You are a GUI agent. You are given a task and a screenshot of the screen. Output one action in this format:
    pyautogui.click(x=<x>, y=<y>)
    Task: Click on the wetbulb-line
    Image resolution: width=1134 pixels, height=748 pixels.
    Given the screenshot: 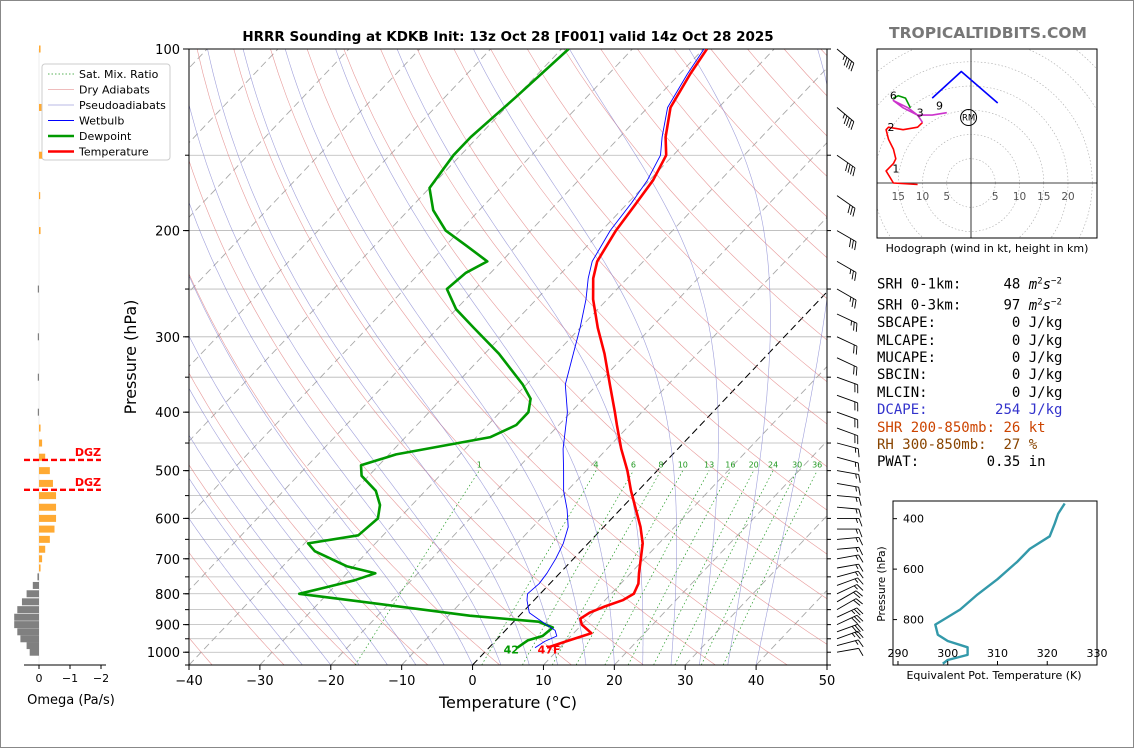 What is the action you would take?
    pyautogui.click(x=615, y=349)
    